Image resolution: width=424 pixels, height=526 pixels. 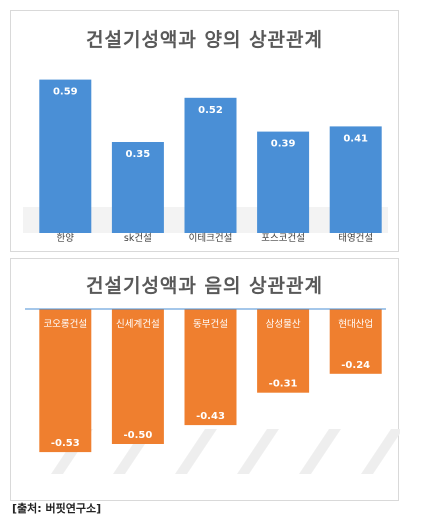 I want to click on category-label-3: 삼성물산, so click(x=283, y=324).